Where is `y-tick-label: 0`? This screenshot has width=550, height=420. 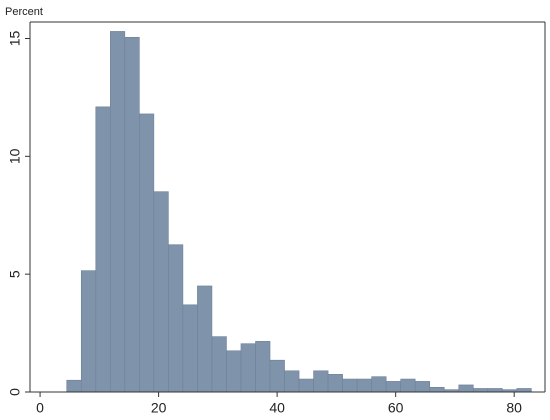 y-tick-label: 0 is located at coordinates (15, 392).